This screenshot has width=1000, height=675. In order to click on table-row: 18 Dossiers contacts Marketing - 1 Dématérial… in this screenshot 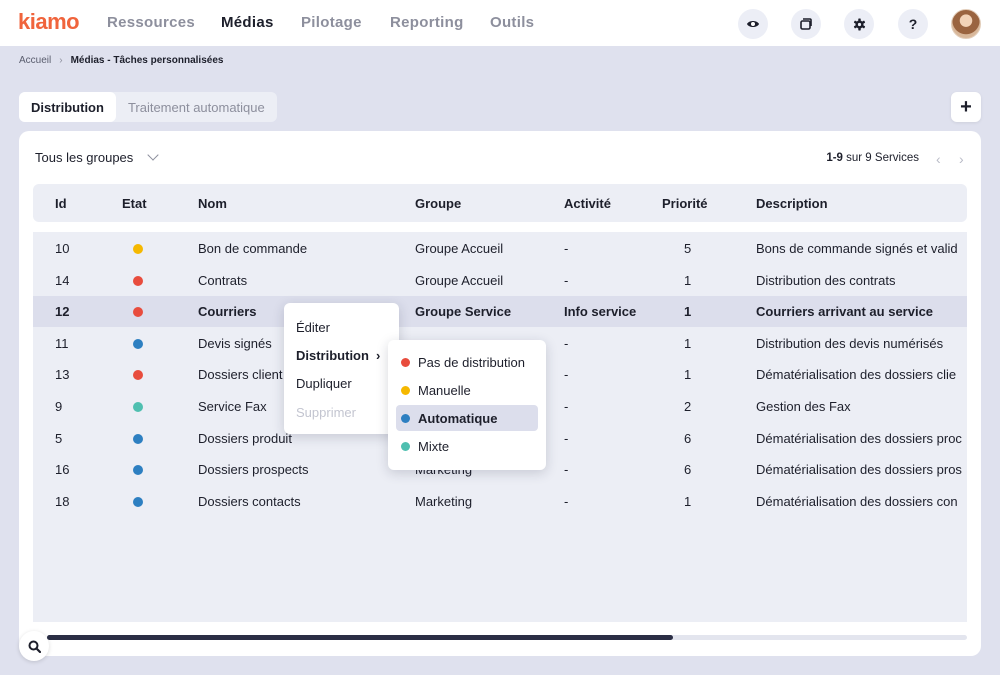, I will do `click(500, 501)`.